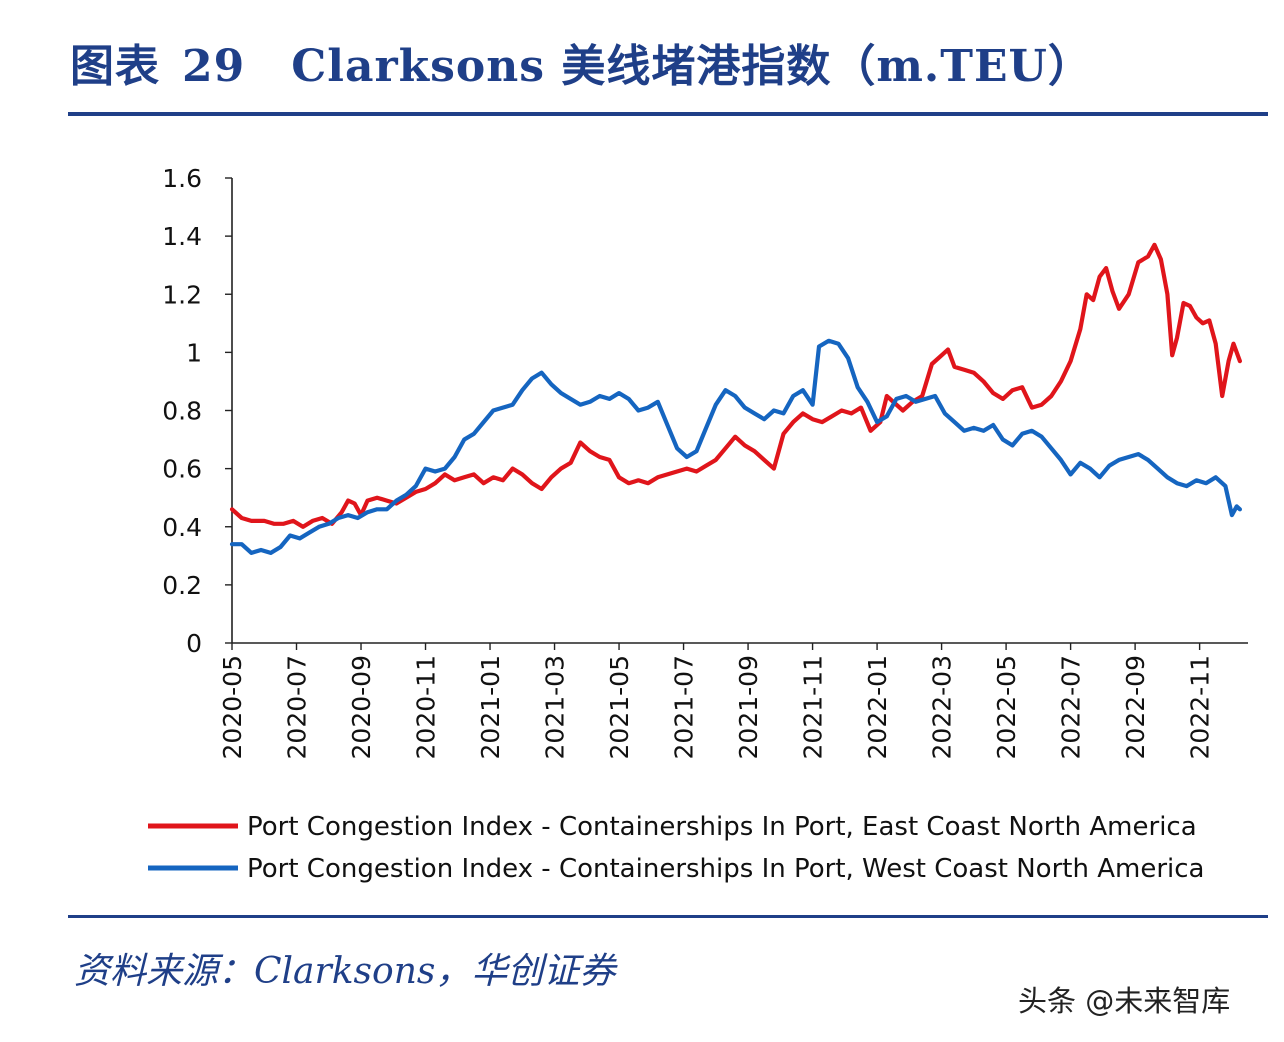  What do you see at coordinates (214, 66) in the screenshot?
I see `figure-number: 29` at bounding box center [214, 66].